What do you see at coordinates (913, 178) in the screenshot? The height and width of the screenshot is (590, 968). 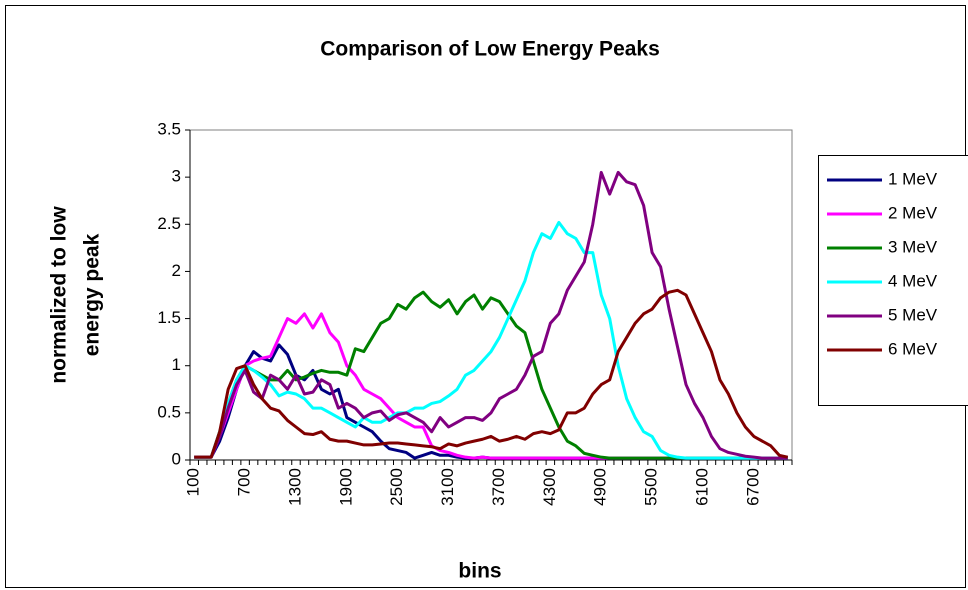 I see `legend-label: 1 MeV` at bounding box center [913, 178].